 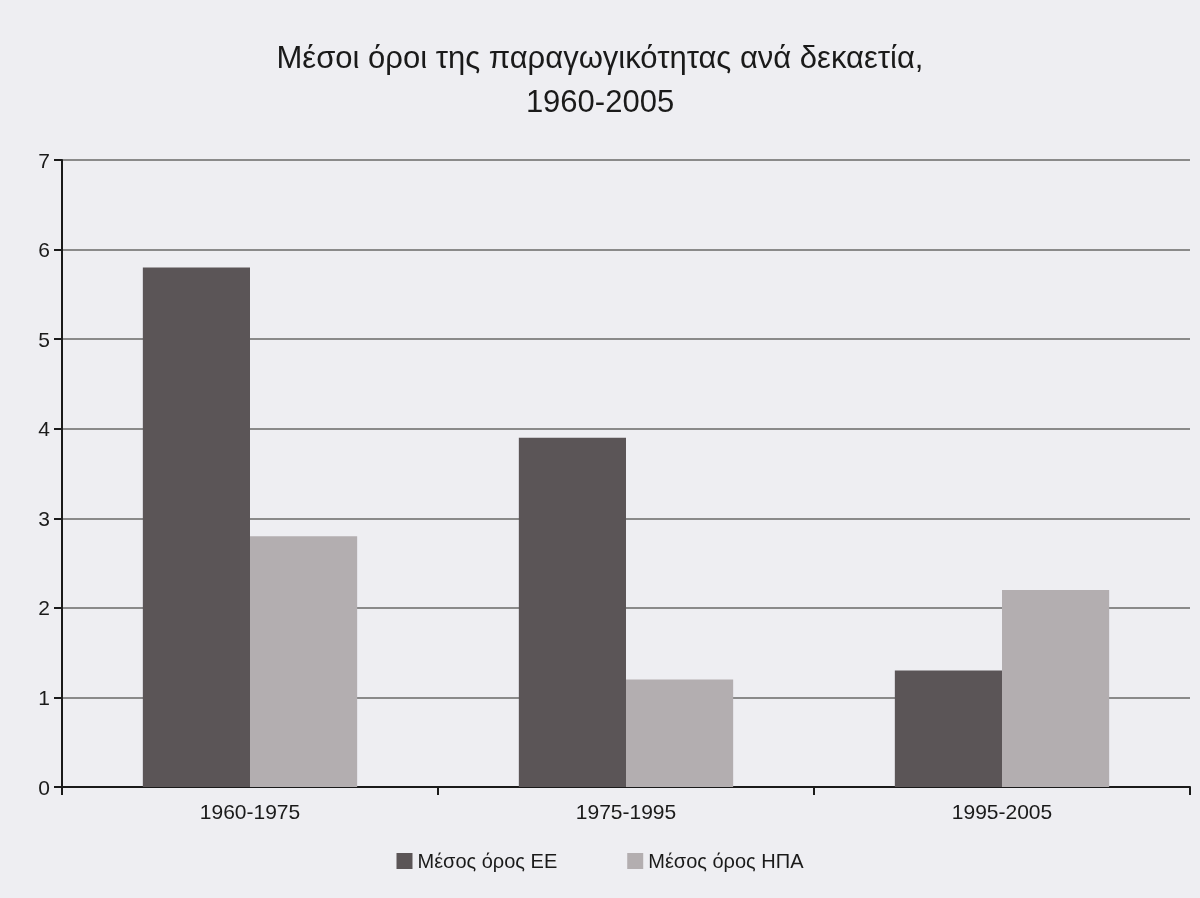 I want to click on y-tick-label: 7, so click(x=44, y=160).